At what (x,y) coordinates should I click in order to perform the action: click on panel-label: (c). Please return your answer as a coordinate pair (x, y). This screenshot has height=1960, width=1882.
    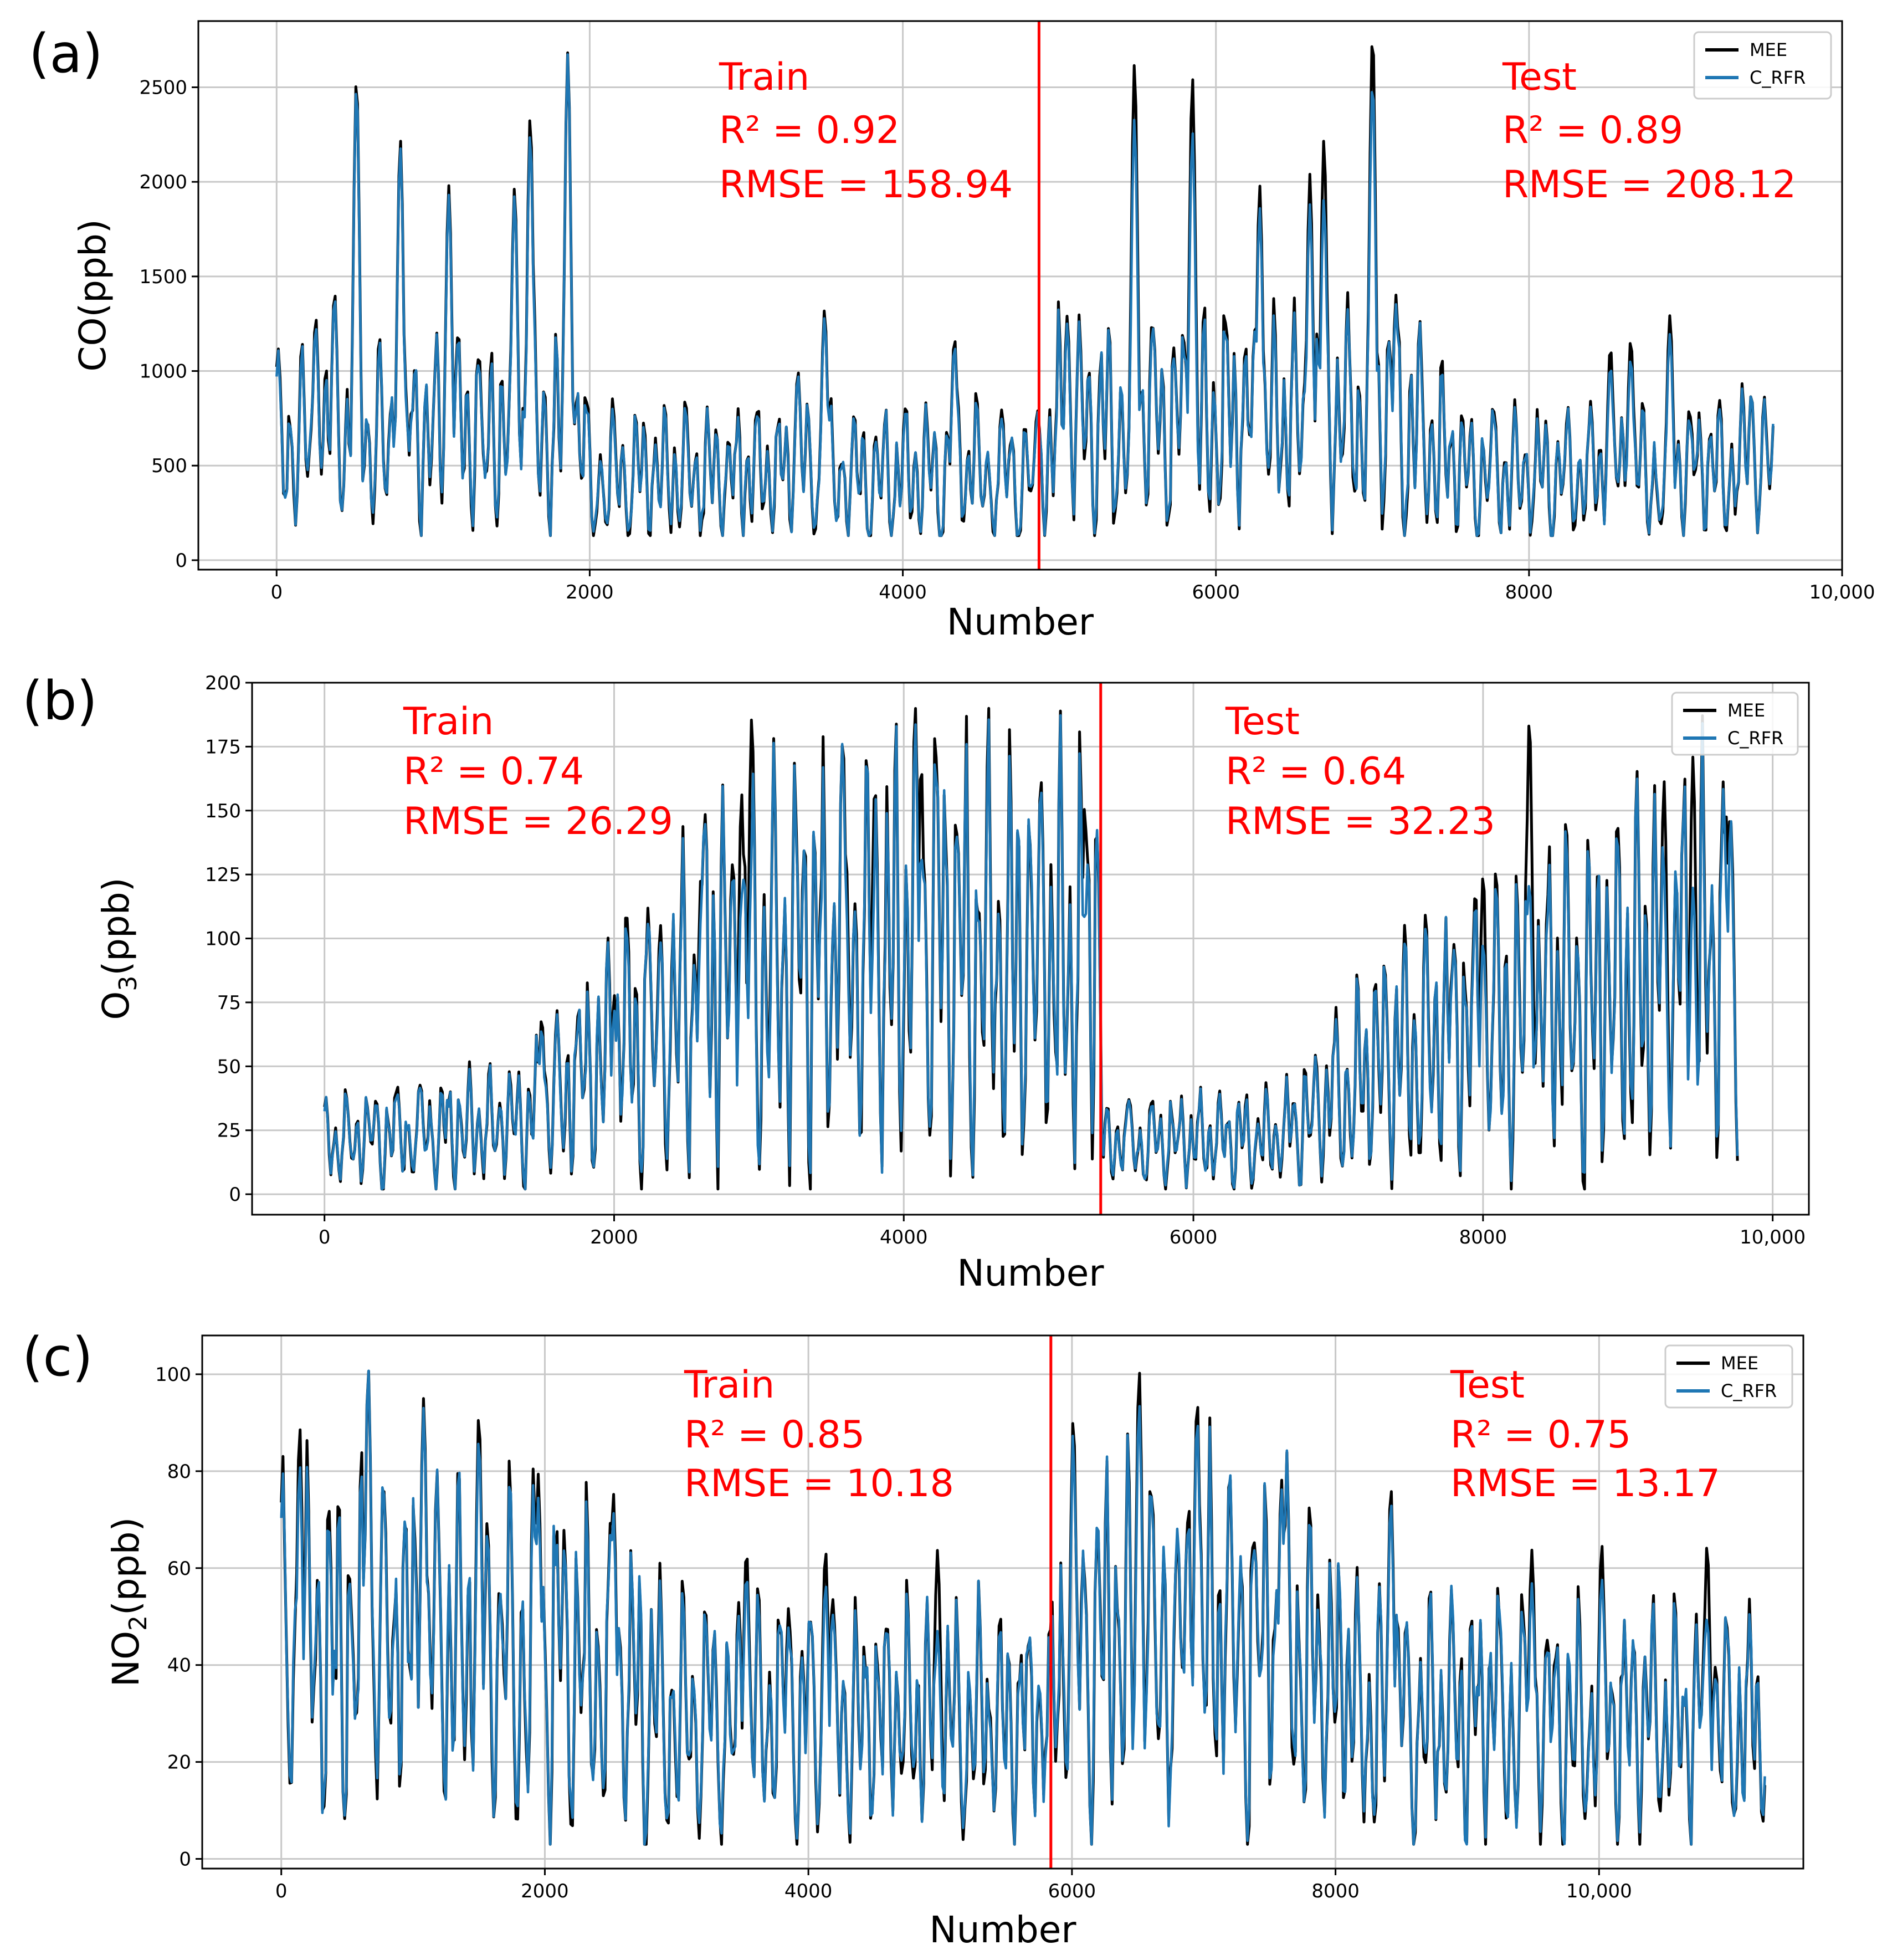
    Looking at the image, I should click on (57, 1357).